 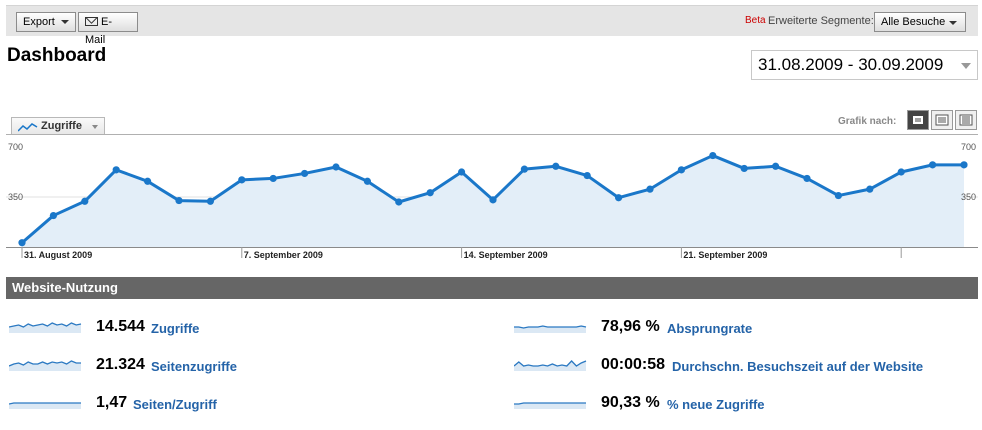 What do you see at coordinates (710, 328) in the screenshot?
I see `stat-link: Absprungrate` at bounding box center [710, 328].